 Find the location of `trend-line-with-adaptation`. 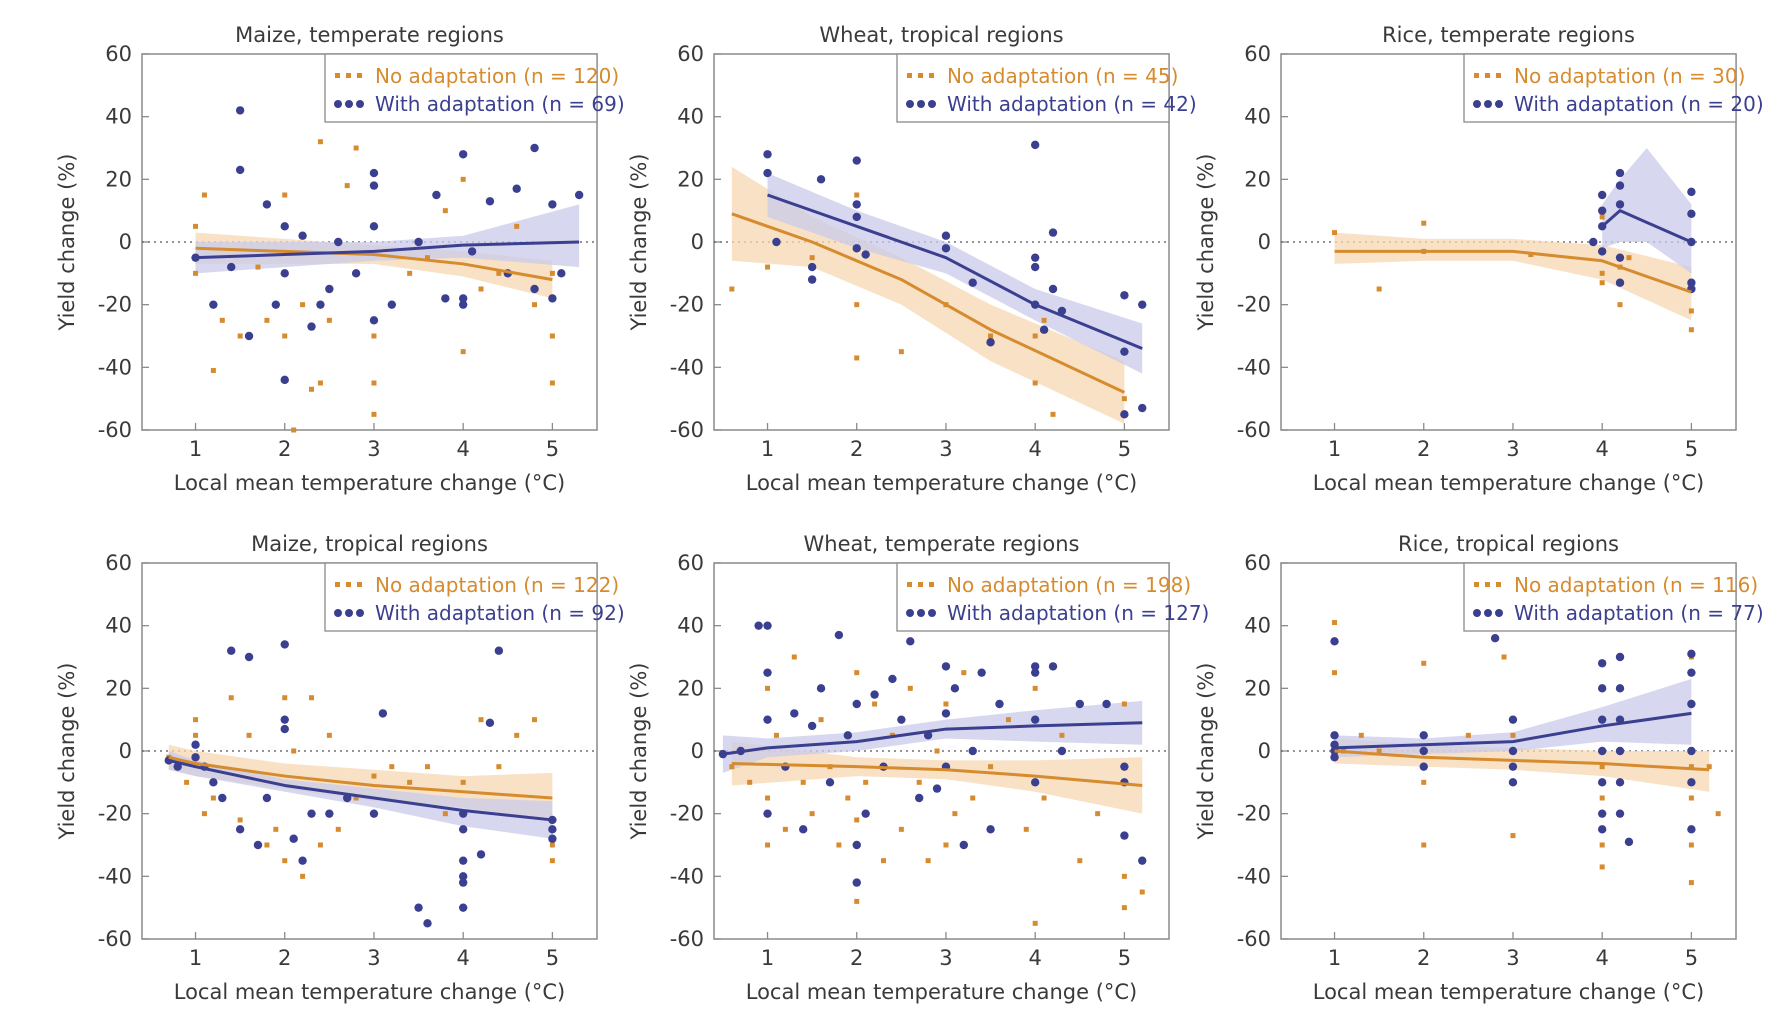

trend-line-with-adaptation is located at coordinates (1513, 730).